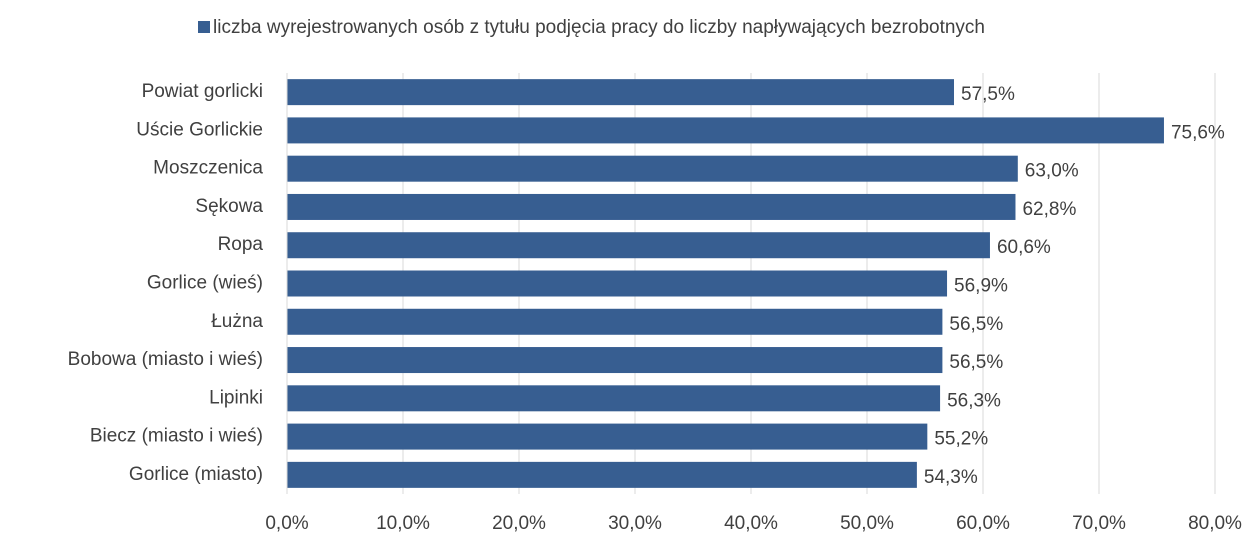  What do you see at coordinates (981, 286) in the screenshot?
I see `data-label: 56,9%` at bounding box center [981, 286].